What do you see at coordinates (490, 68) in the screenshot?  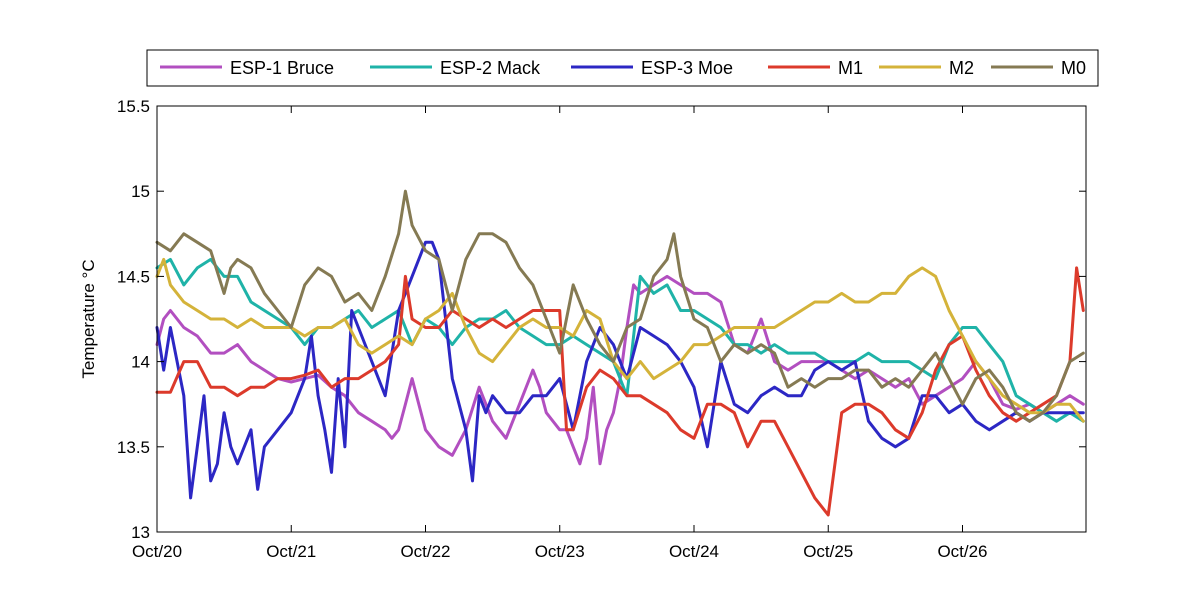 I see `legend-label: ESP-2 Mack` at bounding box center [490, 68].